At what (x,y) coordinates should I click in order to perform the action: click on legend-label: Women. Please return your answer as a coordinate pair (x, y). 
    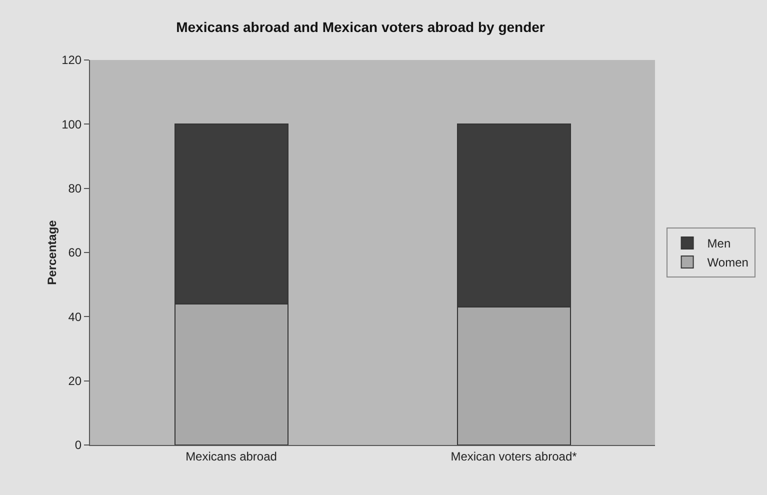
    Looking at the image, I should click on (727, 263).